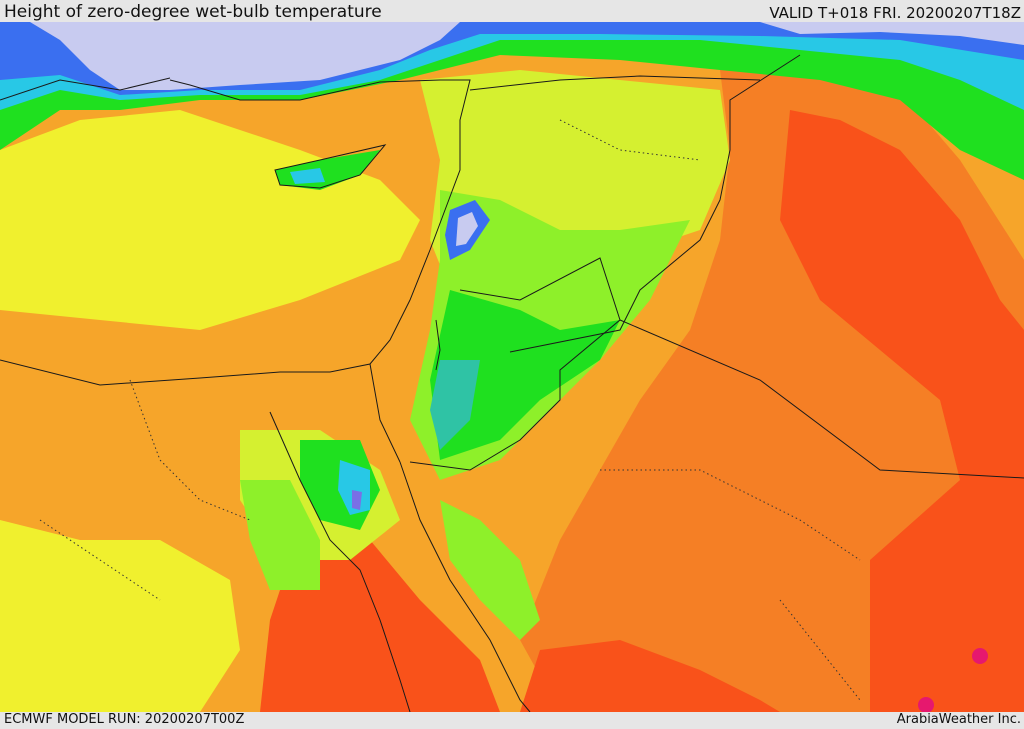 This screenshot has width=1024, height=729. I want to click on model-run: ECMWF MODEL RUN: 20200207T00Z, so click(124, 719).